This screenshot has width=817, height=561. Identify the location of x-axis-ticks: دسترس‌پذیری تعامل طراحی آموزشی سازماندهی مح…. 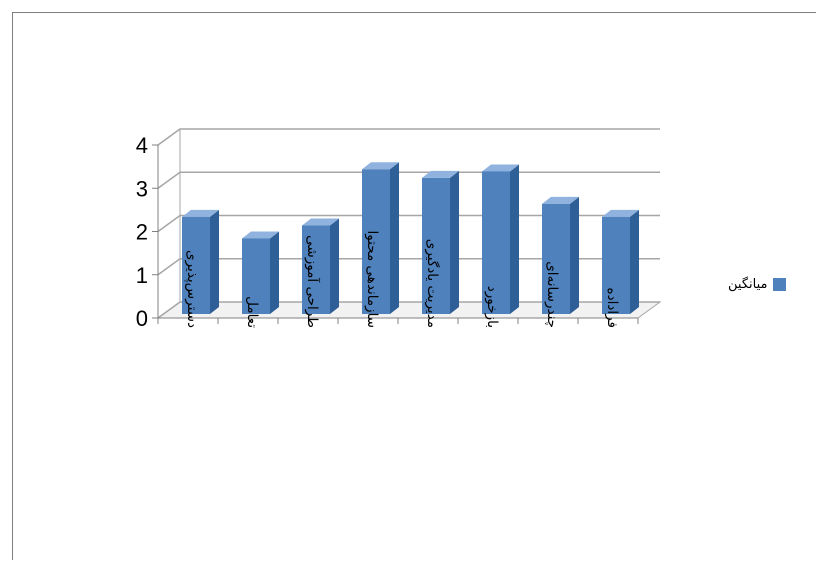
(402, 279).